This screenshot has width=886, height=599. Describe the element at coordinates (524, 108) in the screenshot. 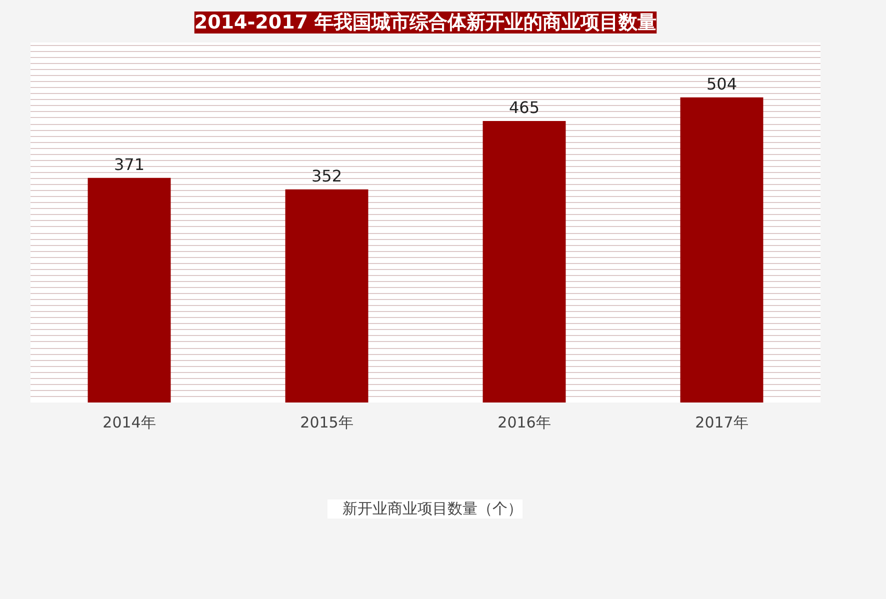

I see `data-label: 465` at that location.